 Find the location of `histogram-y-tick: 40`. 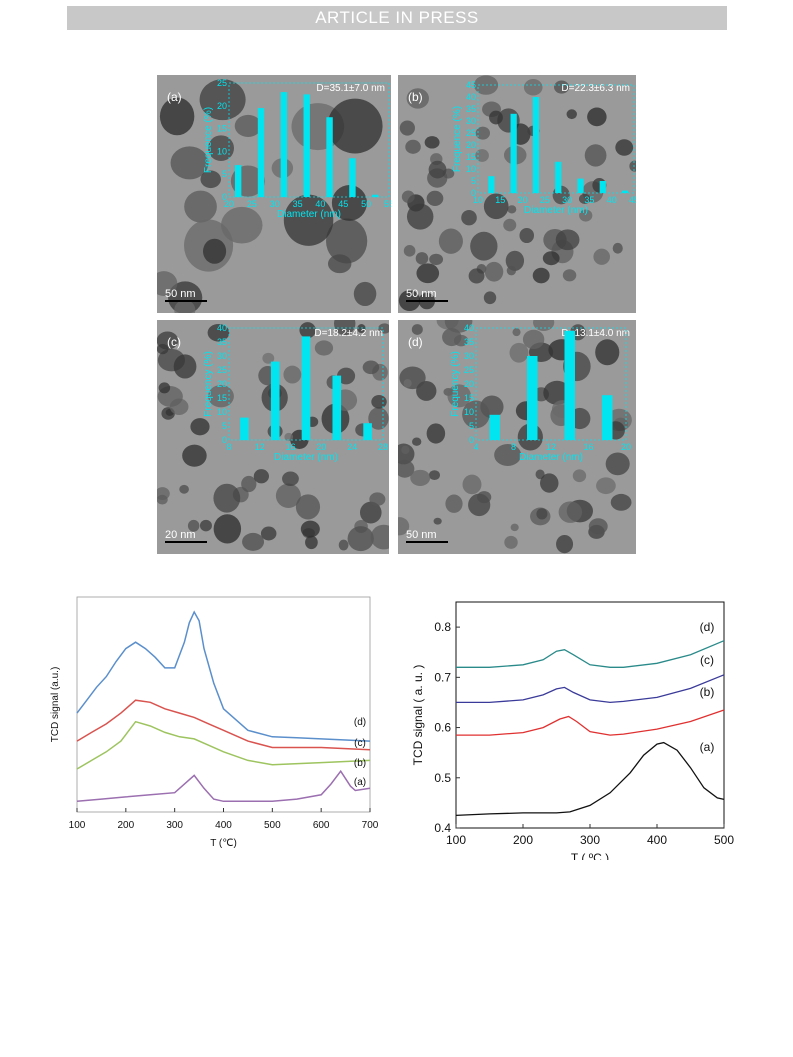

histogram-y-tick: 40 is located at coordinates (469, 328).